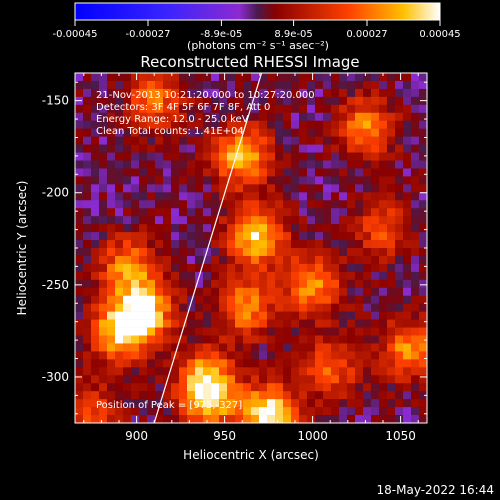  I want to click on y-axis-tick-labels: -150 -200 -250 -300, so click(55, 239).